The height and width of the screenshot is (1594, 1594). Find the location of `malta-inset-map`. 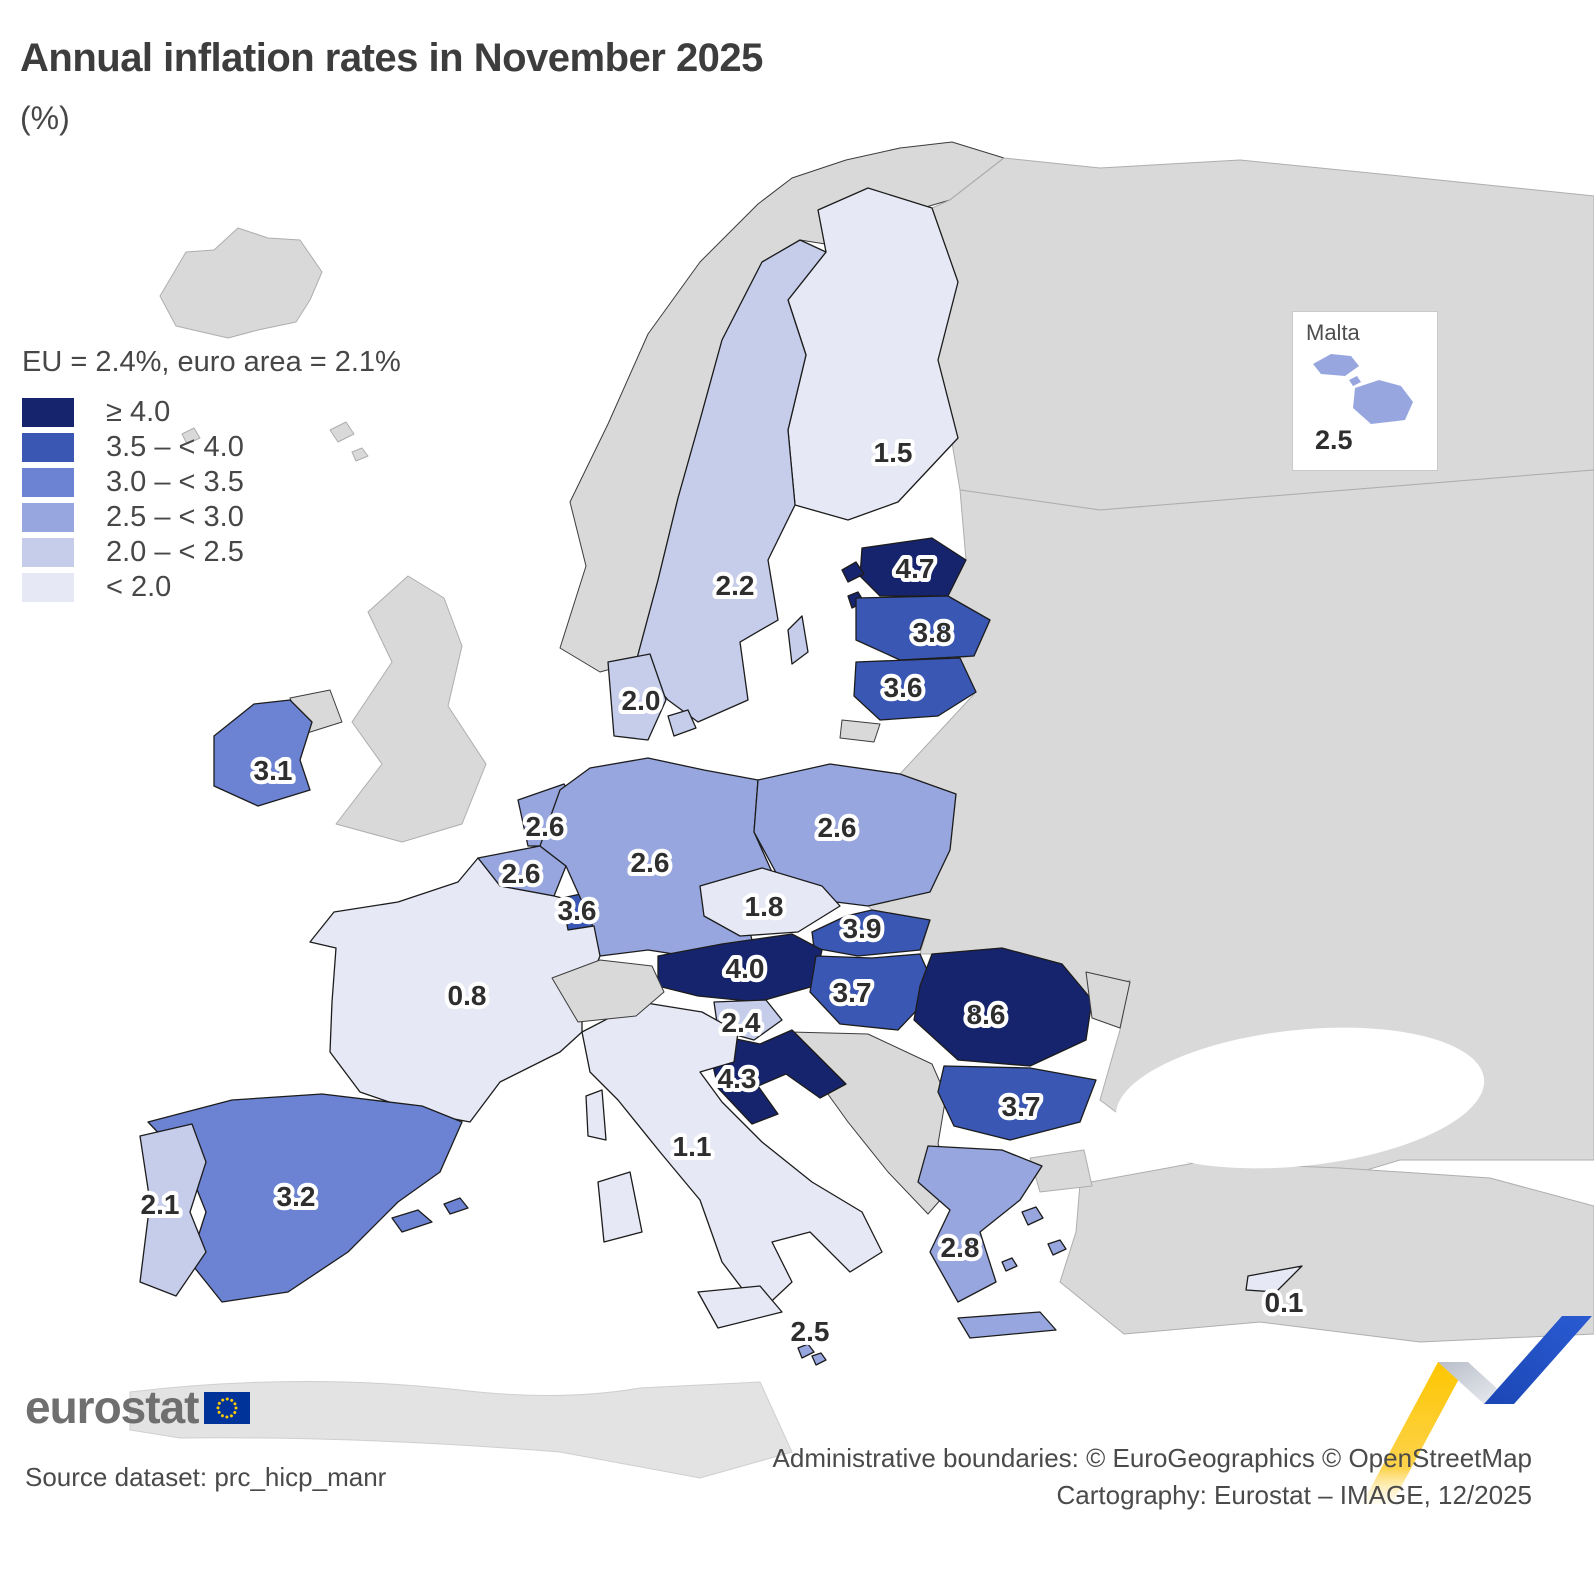

malta-inset-map is located at coordinates (1363, 389).